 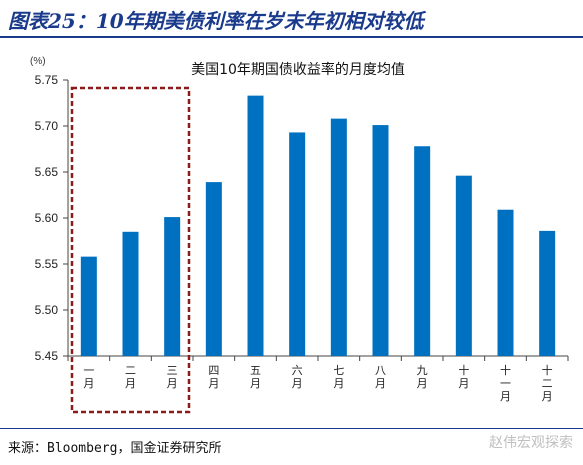 What do you see at coordinates (130, 377) in the screenshot?
I see `x-tick-label: 二月` at bounding box center [130, 377].